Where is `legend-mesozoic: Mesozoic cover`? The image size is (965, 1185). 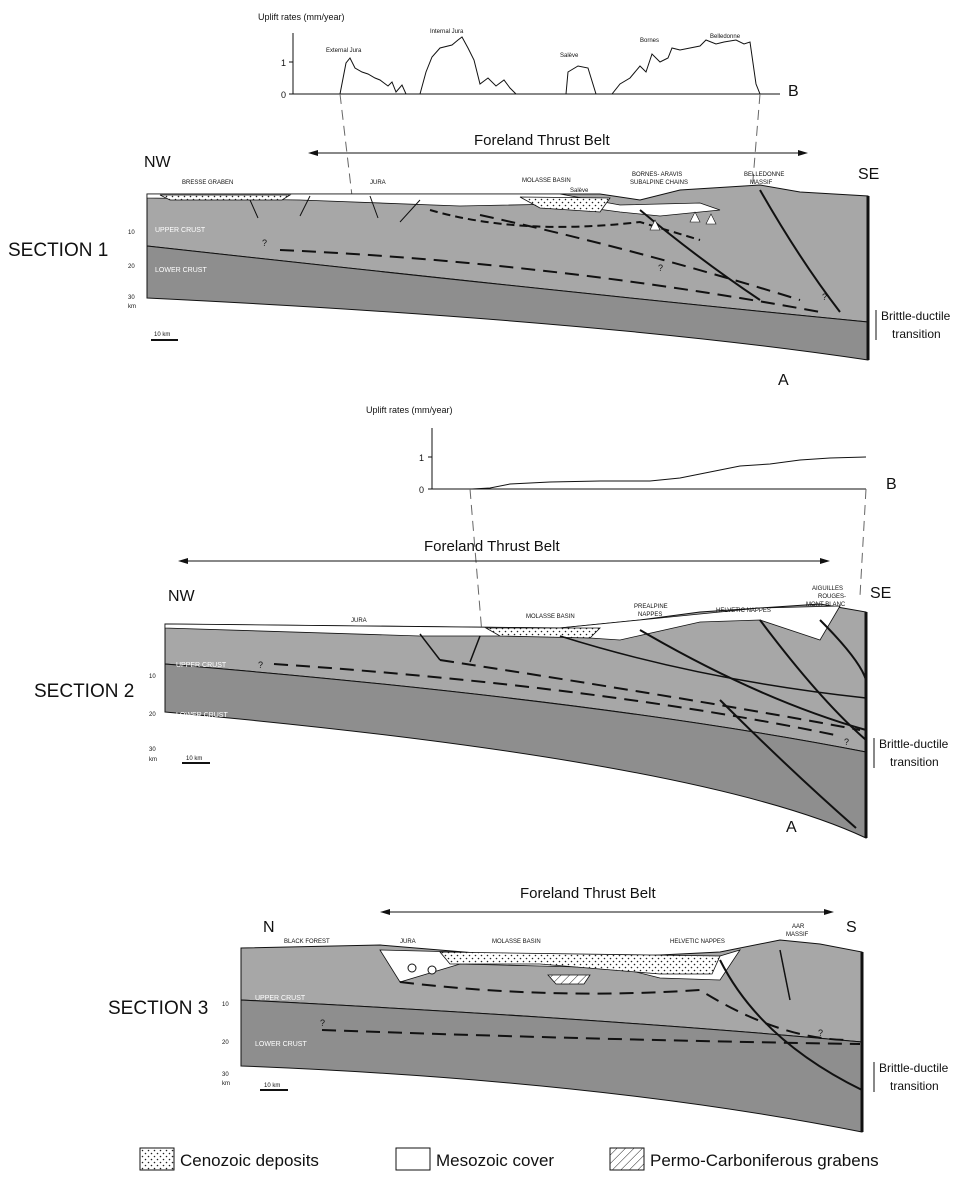 legend-mesozoic: Mesozoic cover is located at coordinates (495, 1160).